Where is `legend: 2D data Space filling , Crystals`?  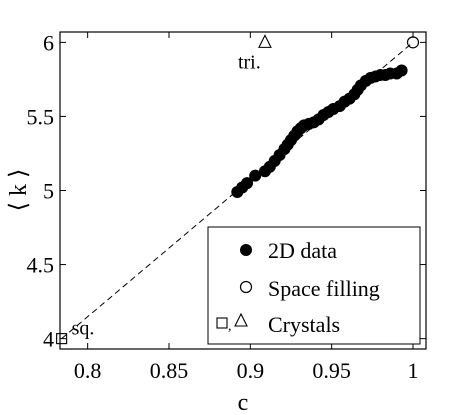 legend: 2D data Space filling , Crystals is located at coordinates (314, 285).